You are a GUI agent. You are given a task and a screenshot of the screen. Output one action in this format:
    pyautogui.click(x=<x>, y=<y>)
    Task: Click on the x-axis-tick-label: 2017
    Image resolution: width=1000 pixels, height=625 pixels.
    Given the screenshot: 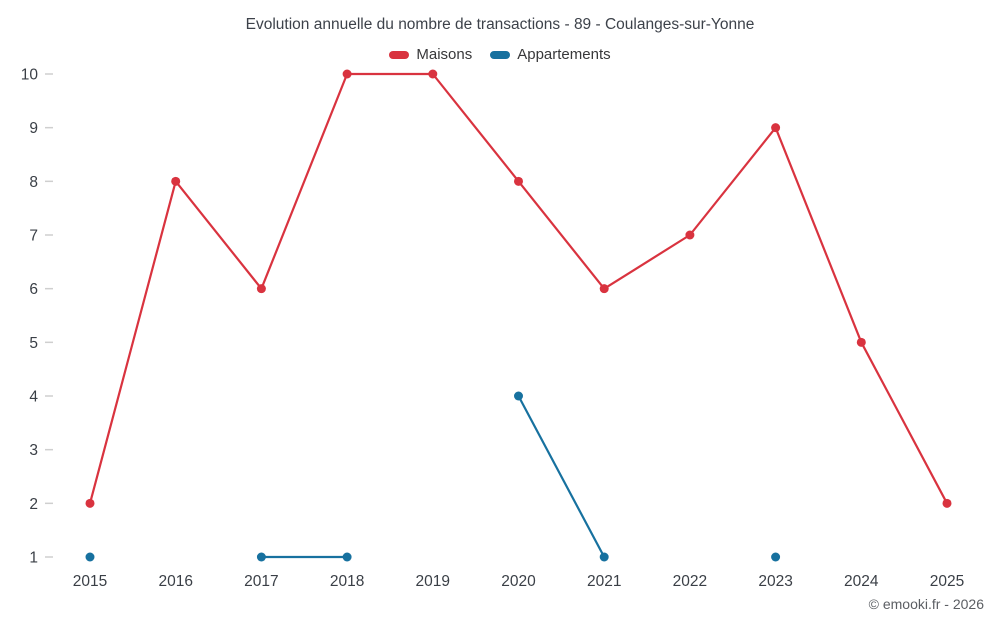 What is the action you would take?
    pyautogui.click(x=261, y=581)
    